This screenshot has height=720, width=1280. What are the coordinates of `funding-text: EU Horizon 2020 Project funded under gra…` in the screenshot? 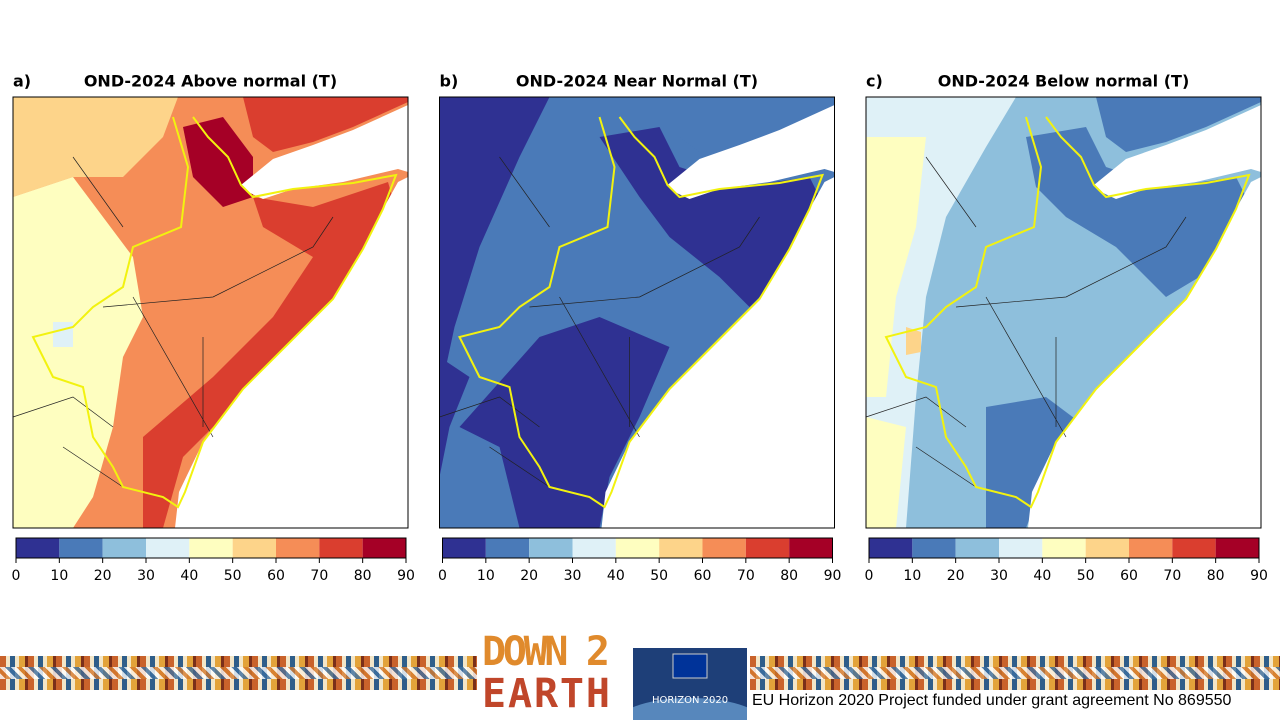 It's located at (992, 700).